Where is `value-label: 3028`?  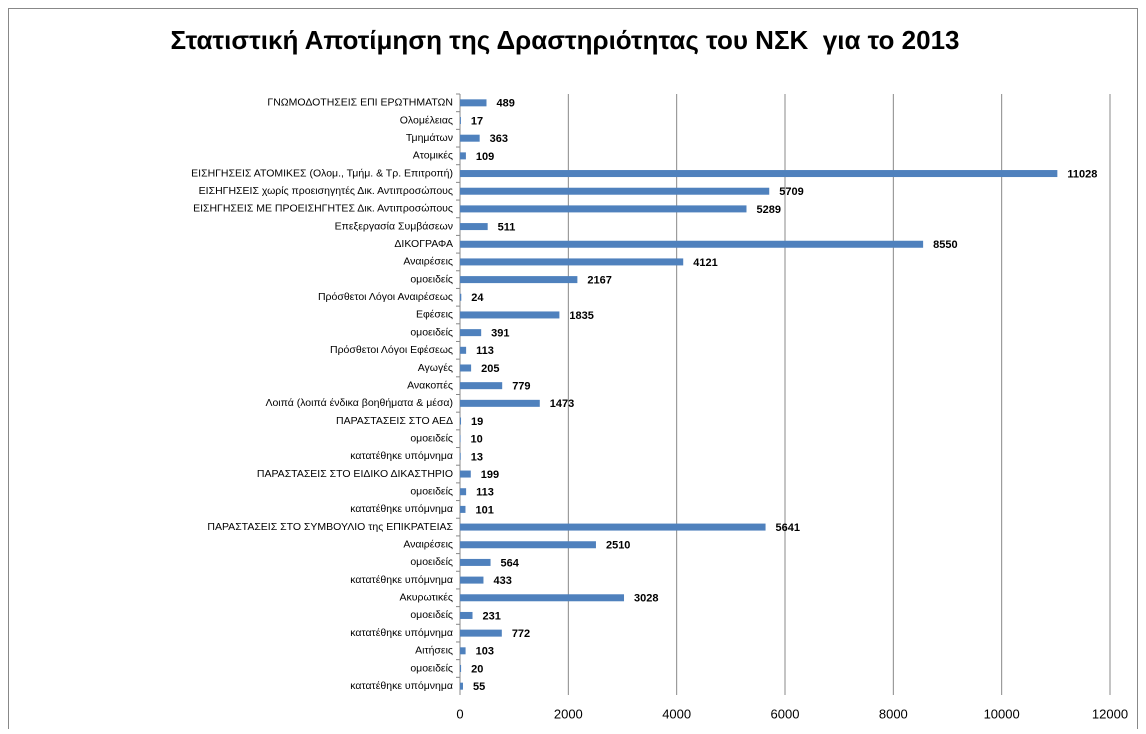
value-label: 3028 is located at coordinates (646, 599).